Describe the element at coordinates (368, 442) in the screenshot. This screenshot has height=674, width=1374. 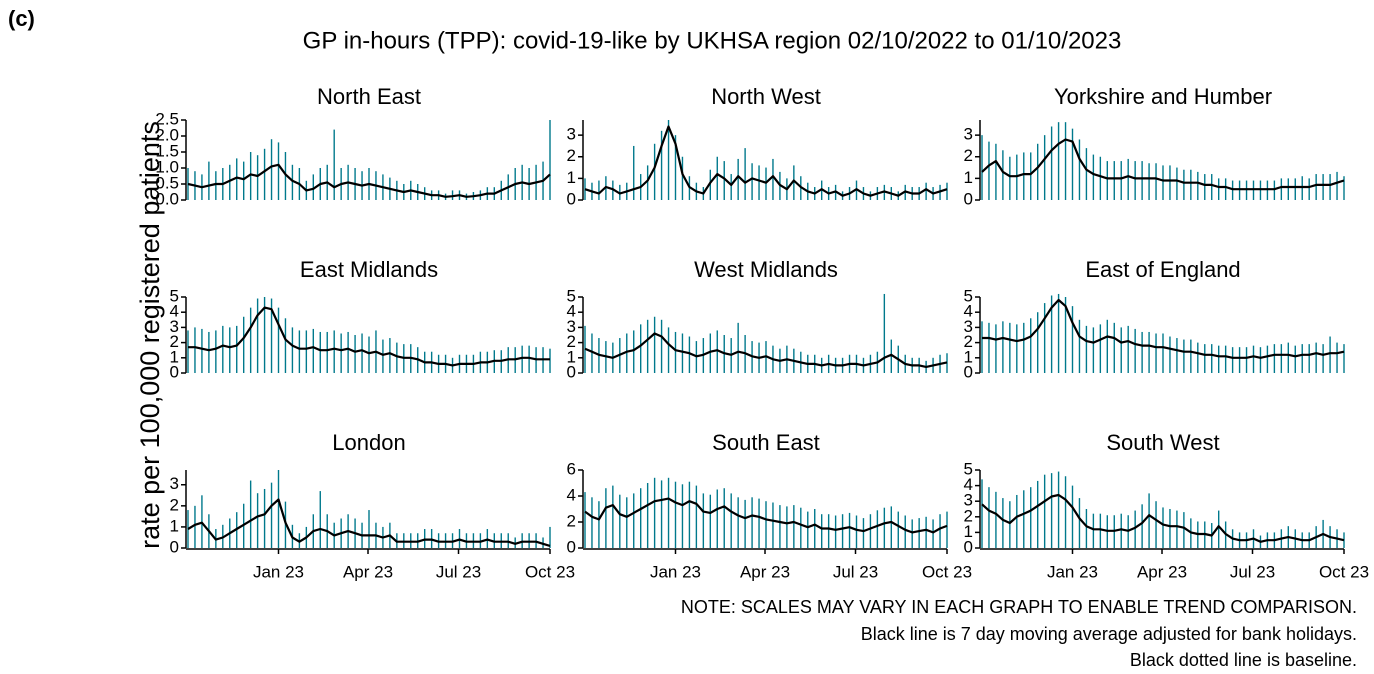
I see `panel-title: London` at that location.